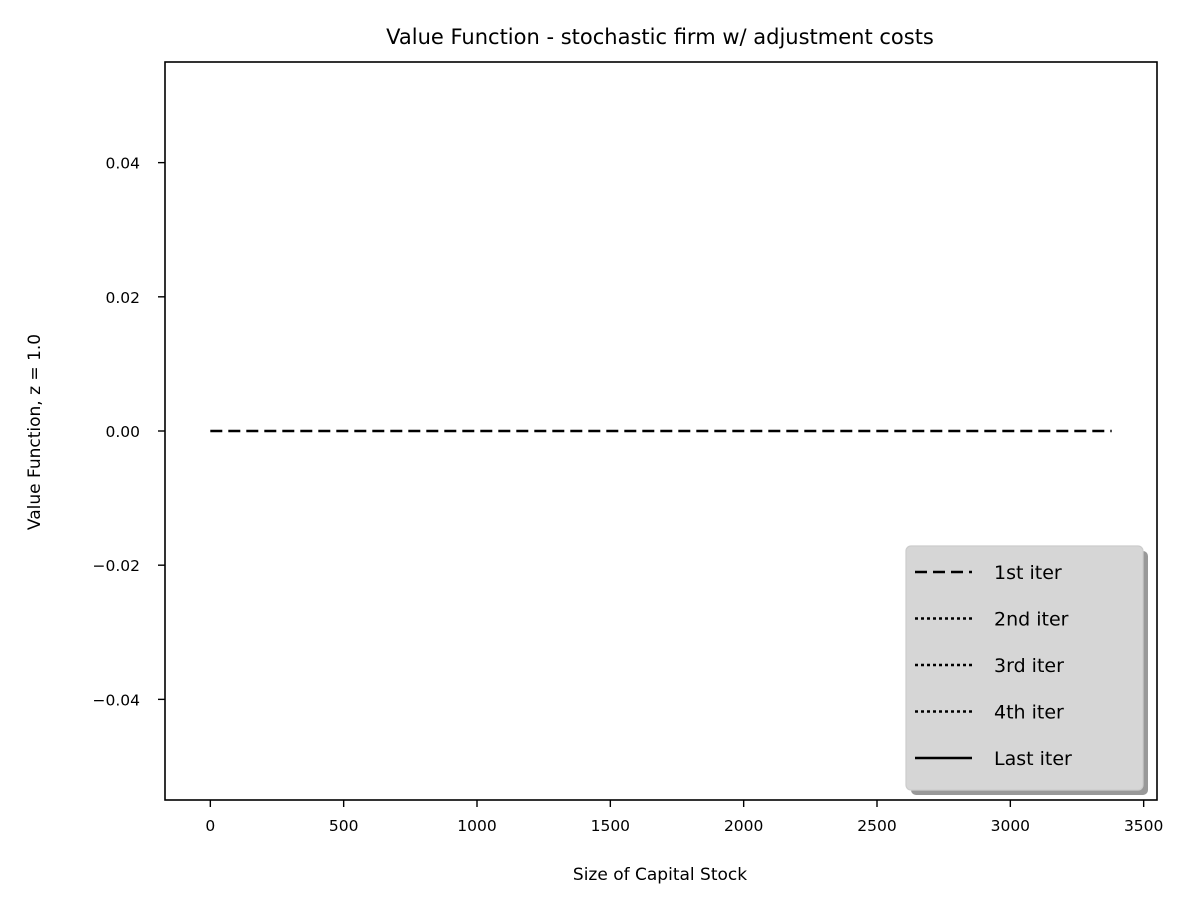 The width and height of the screenshot is (1196, 908). I want to click on x-axis-label: Size of Capital Stock, so click(660, 875).